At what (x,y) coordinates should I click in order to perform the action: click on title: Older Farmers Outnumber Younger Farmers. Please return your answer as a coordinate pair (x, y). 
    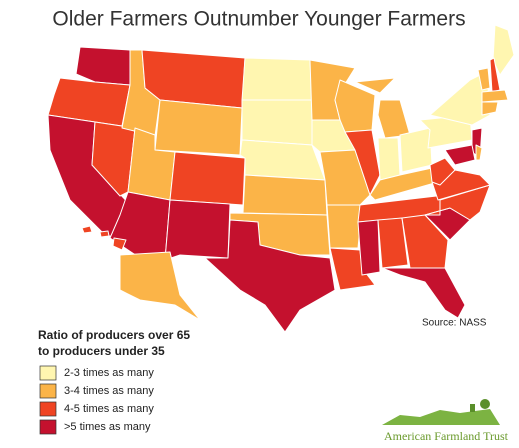
    Looking at the image, I should click on (258, 19).